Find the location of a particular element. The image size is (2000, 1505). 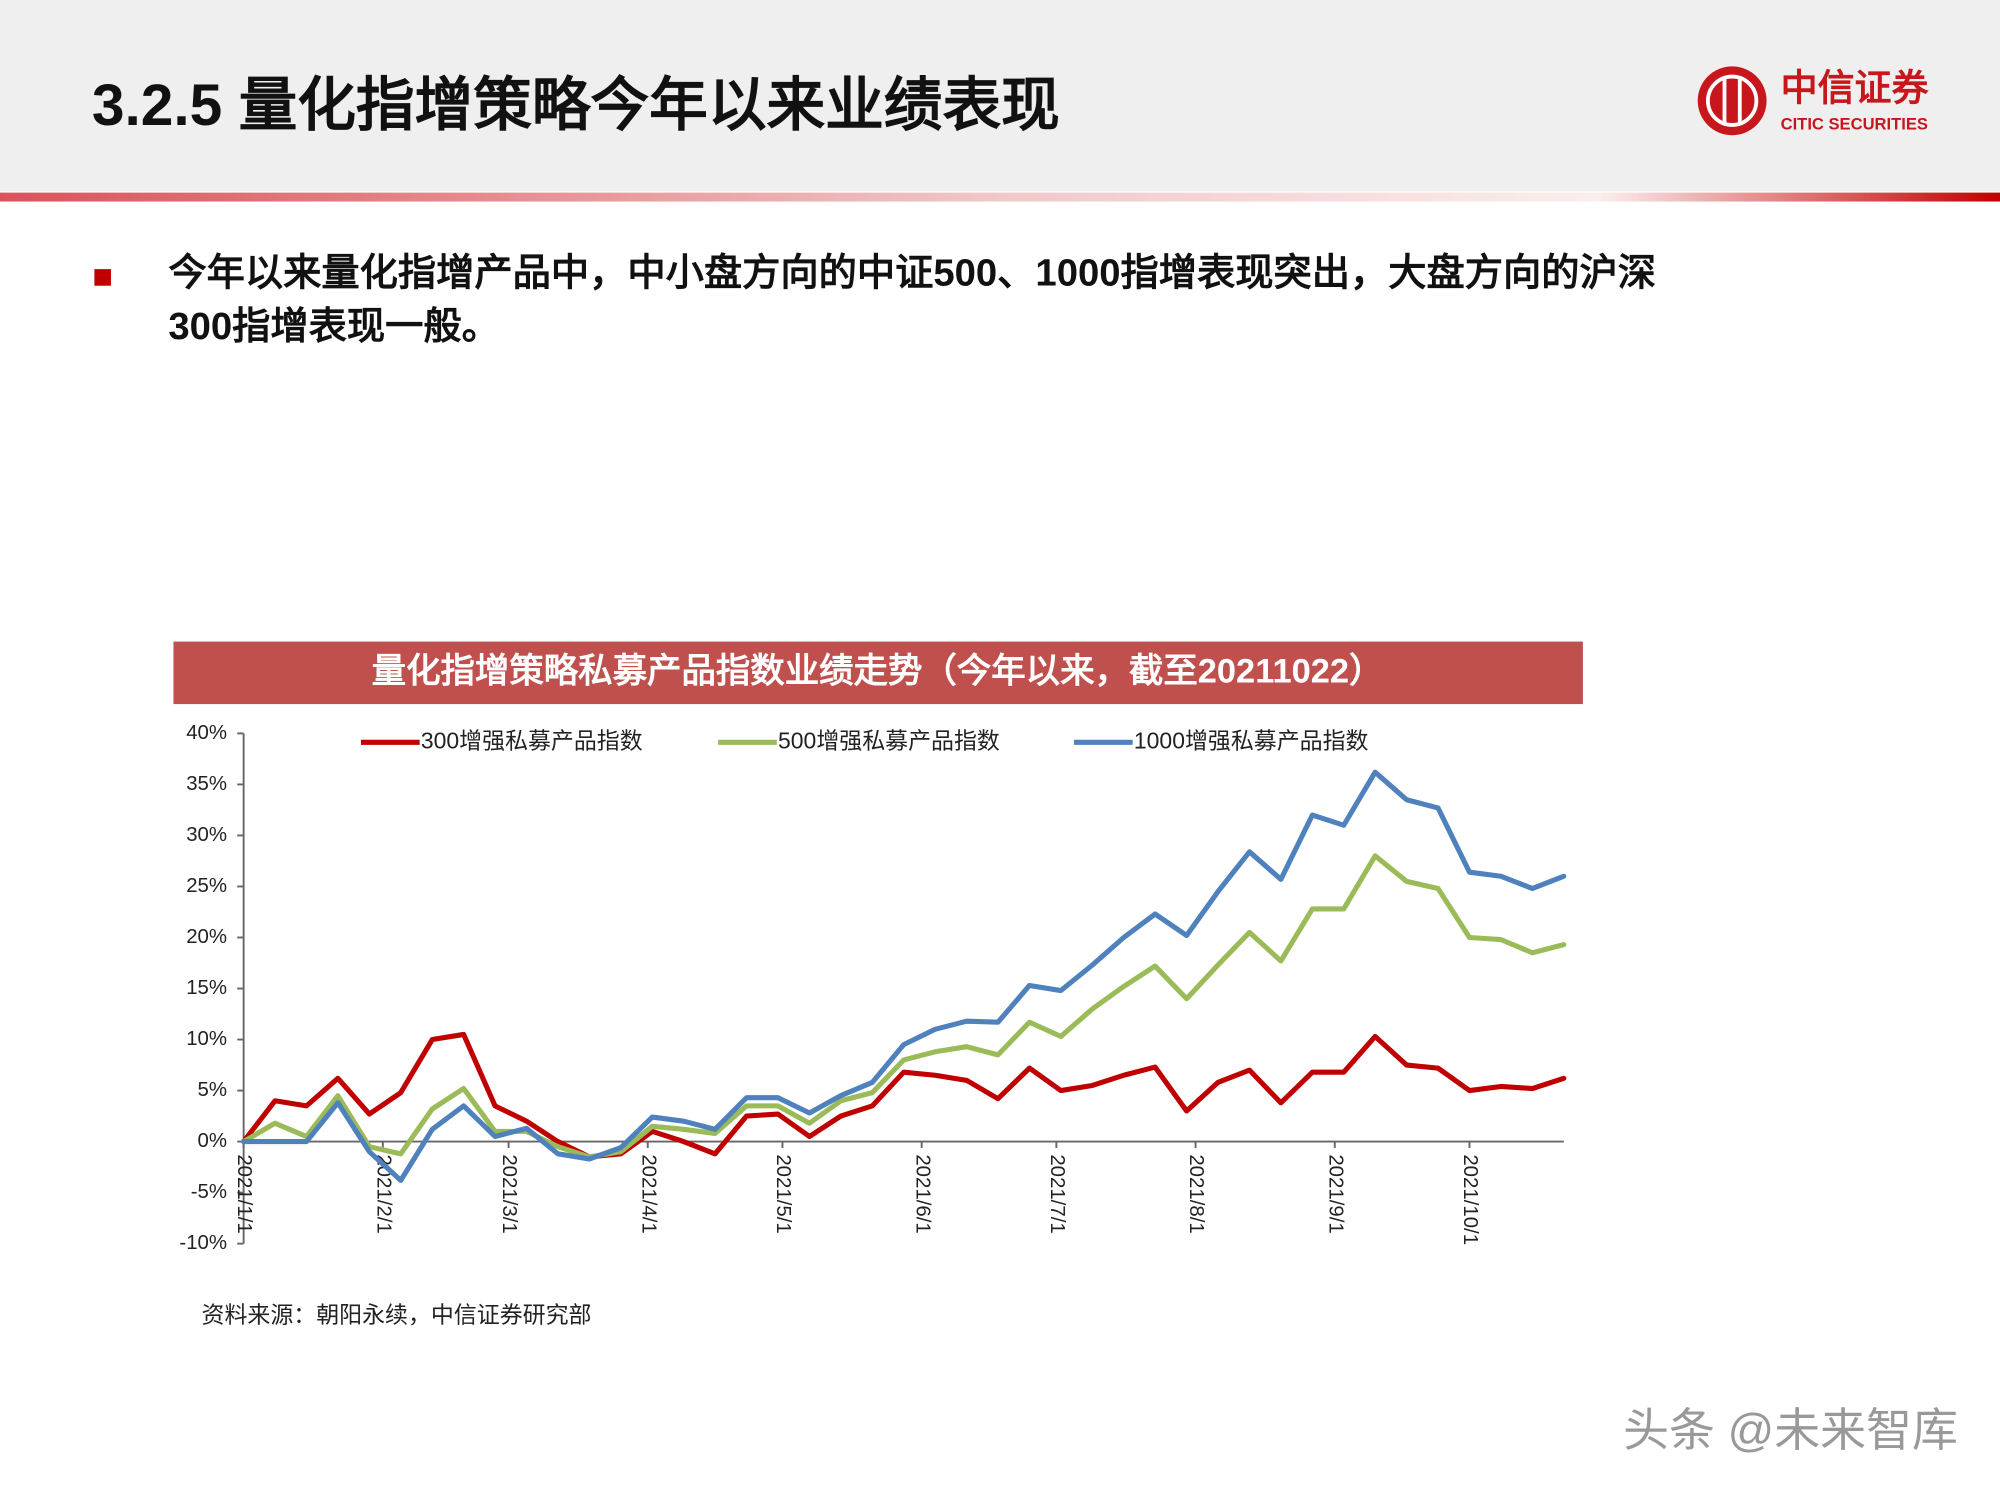

chart-title: 量化指增策略私募产品指数业绩走势（今年以来，截至20211022） is located at coordinates (878, 671).